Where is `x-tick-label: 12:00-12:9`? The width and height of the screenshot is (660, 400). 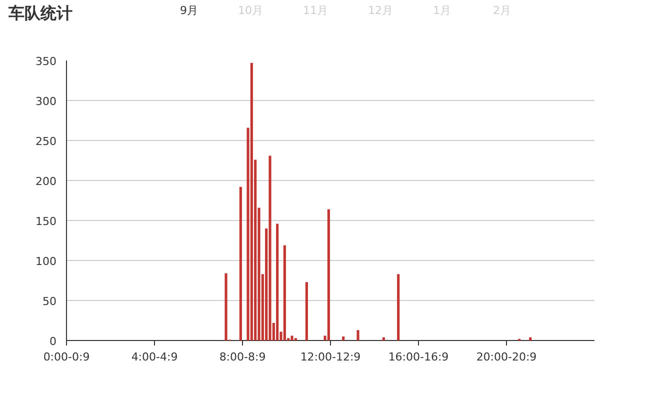
x-tick-label: 12:00-12:9 is located at coordinates (330, 357).